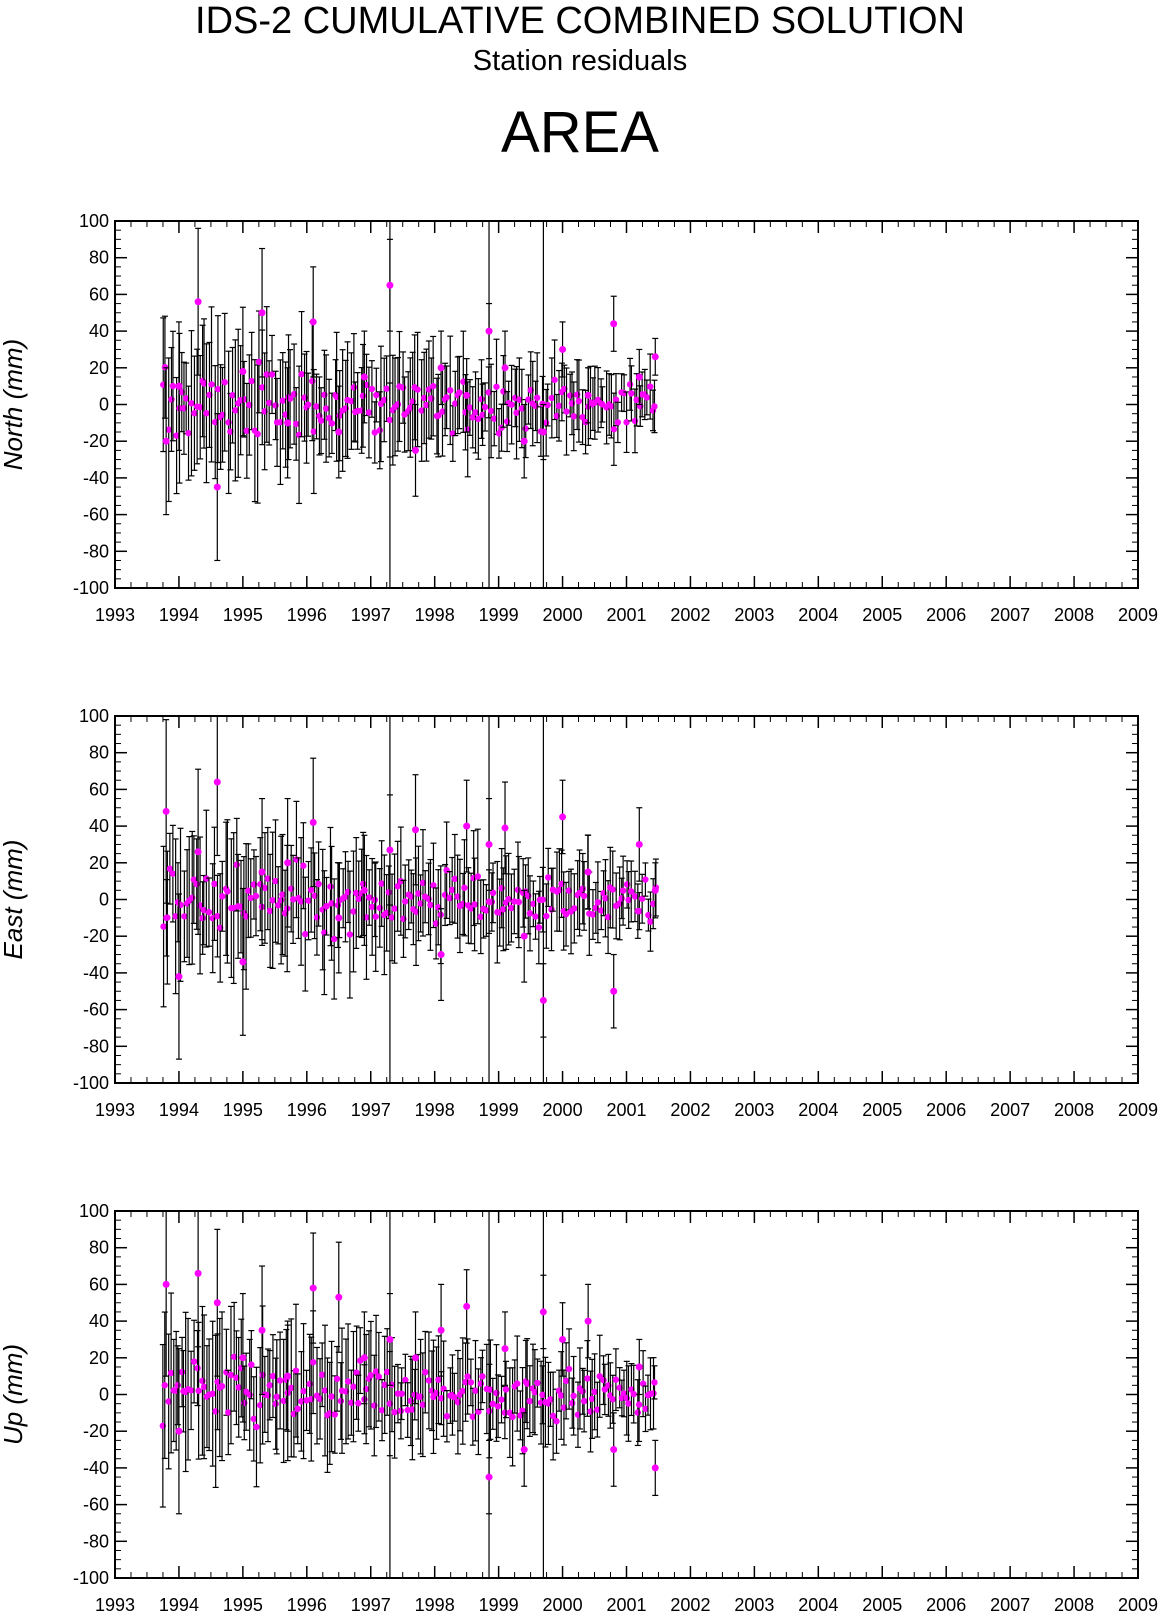  What do you see at coordinates (818, 1605) in the screenshot?
I see `x-tick-label: 2004` at bounding box center [818, 1605].